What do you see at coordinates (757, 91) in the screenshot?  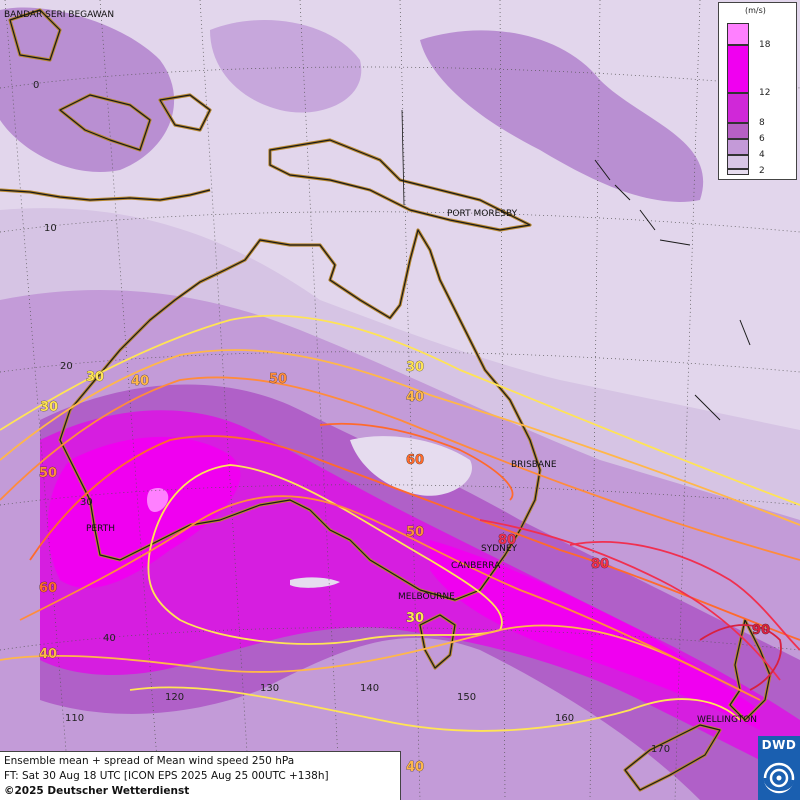 I see `color-legend: (m/s) 18 12 8 6 4 2` at bounding box center [757, 91].